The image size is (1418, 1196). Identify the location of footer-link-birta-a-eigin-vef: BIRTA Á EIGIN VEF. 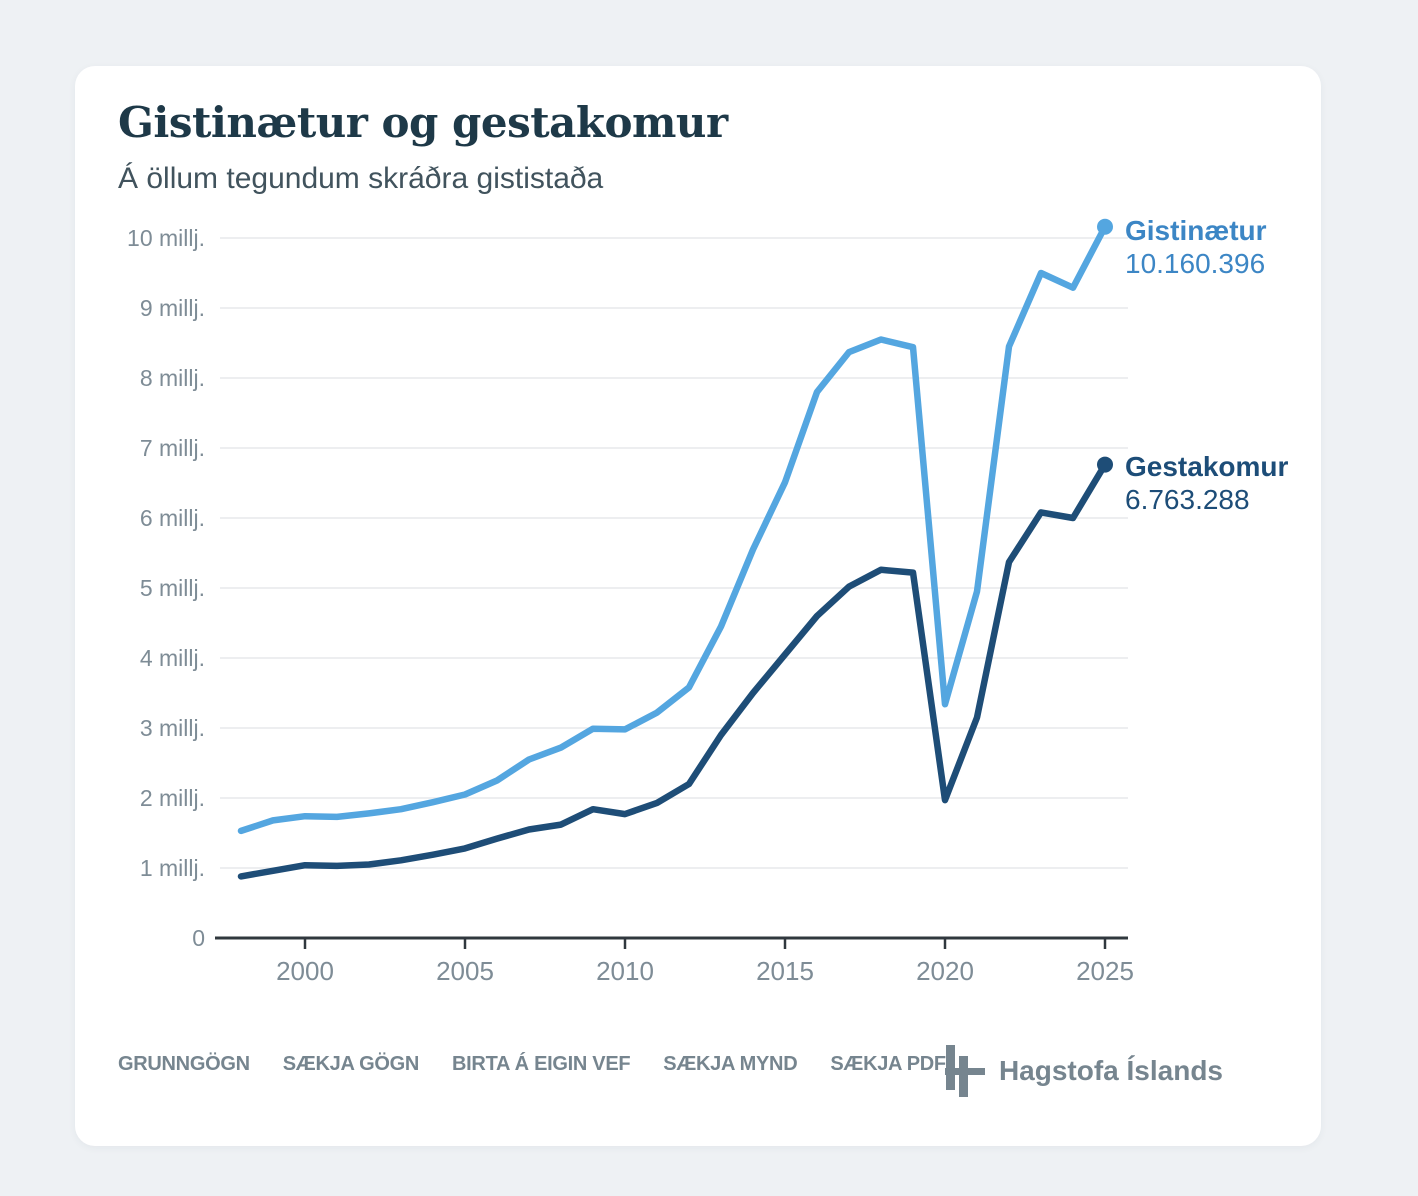
(541, 1064).